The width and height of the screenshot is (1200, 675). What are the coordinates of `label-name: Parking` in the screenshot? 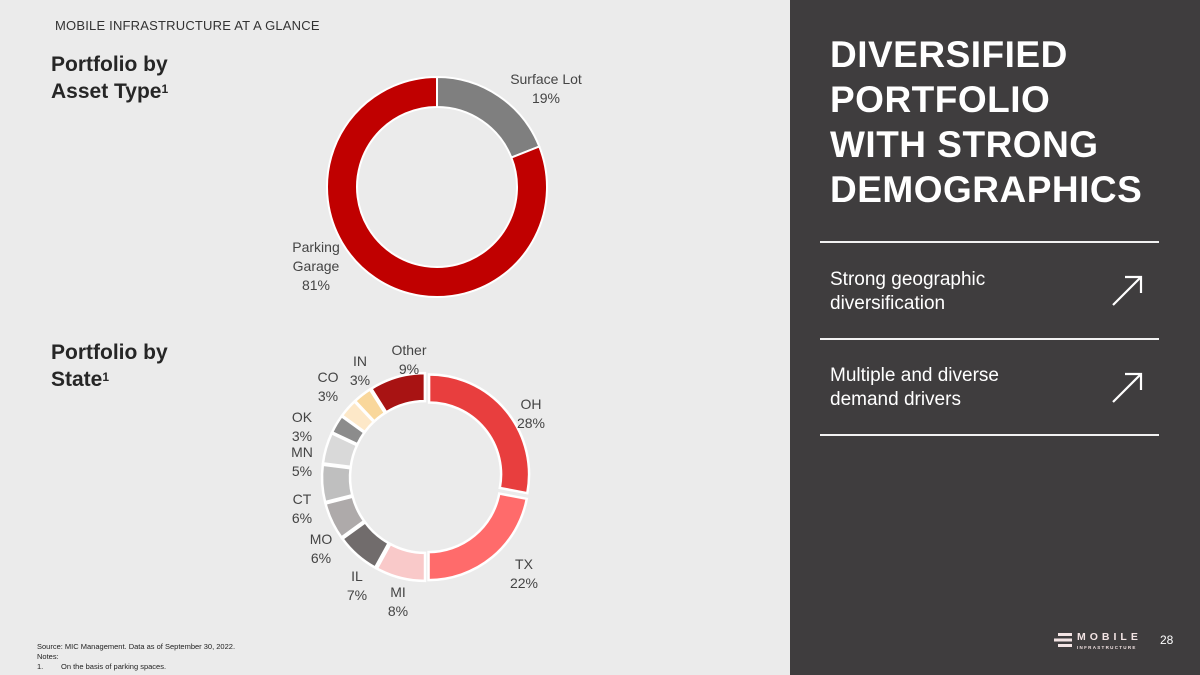 It's located at (316, 247).